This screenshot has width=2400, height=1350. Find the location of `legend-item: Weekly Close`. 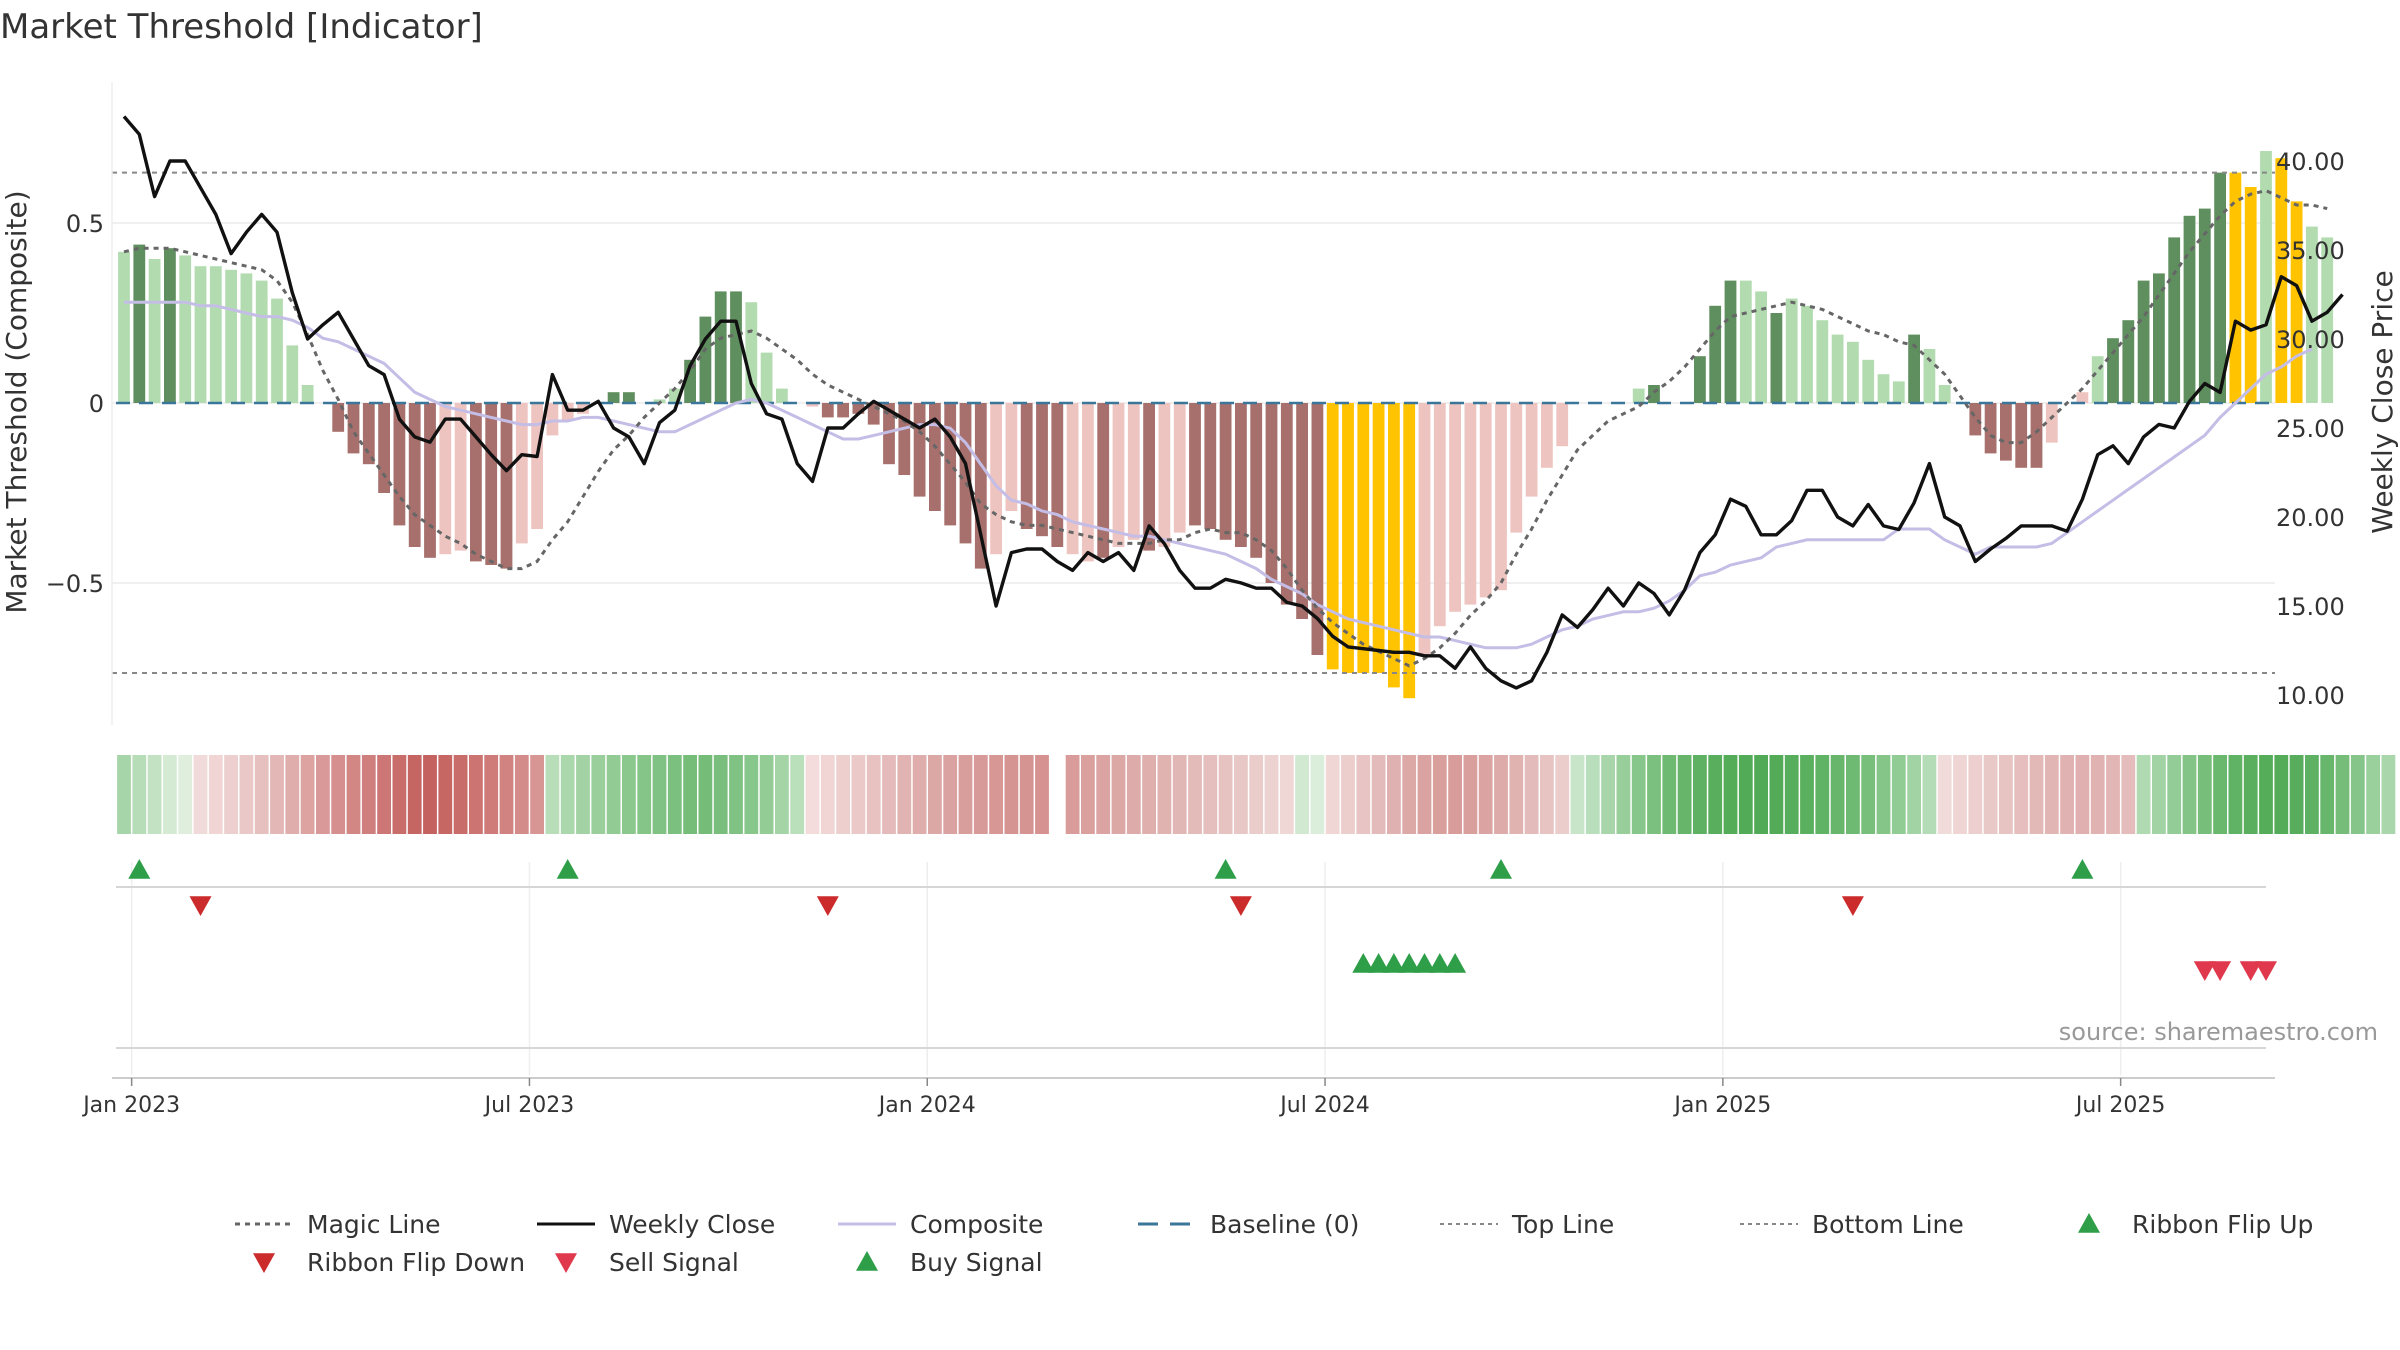

legend-item: Weekly Close is located at coordinates (656, 1224).